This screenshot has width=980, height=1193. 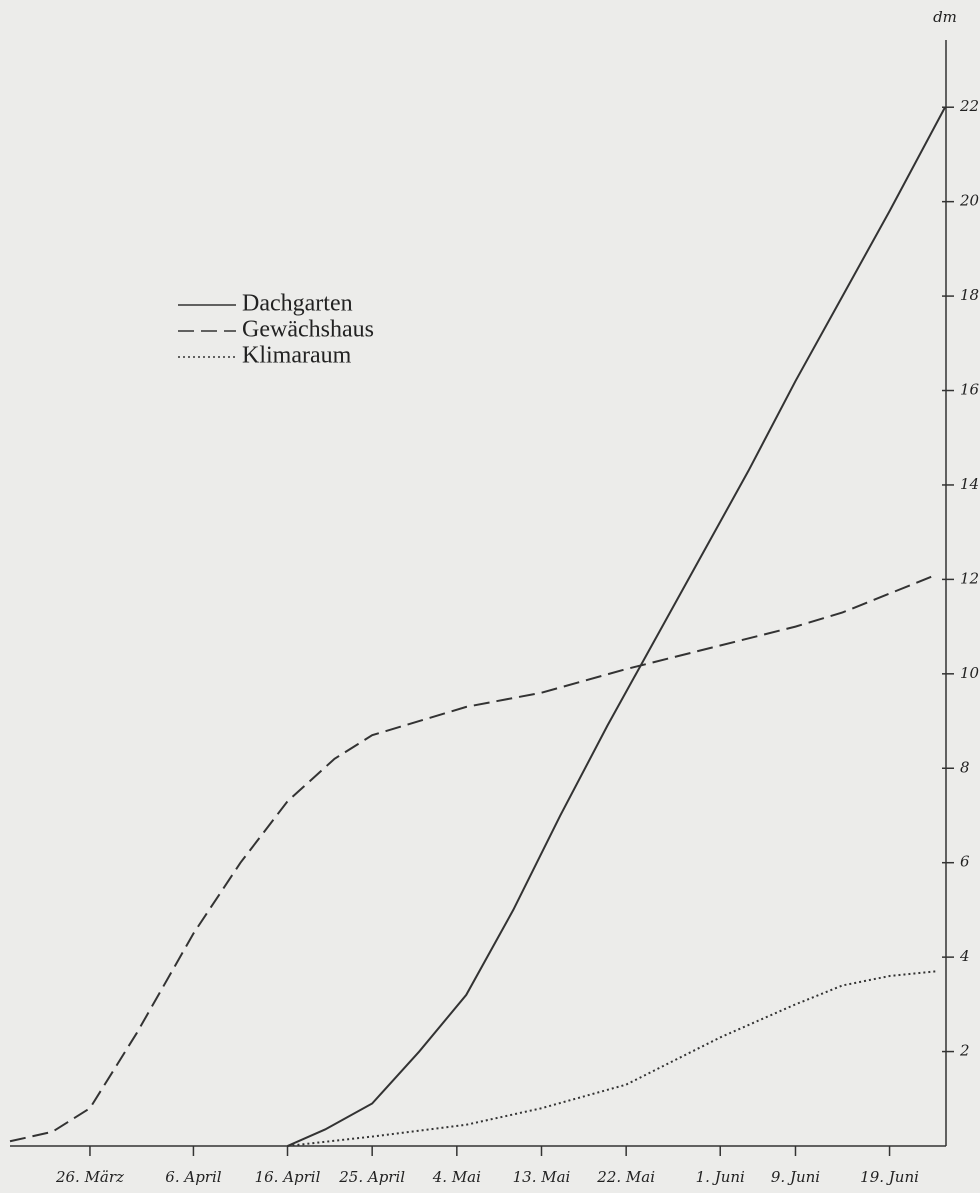 What do you see at coordinates (969, 201) in the screenshot?
I see `y-tick-label: 20` at bounding box center [969, 201].